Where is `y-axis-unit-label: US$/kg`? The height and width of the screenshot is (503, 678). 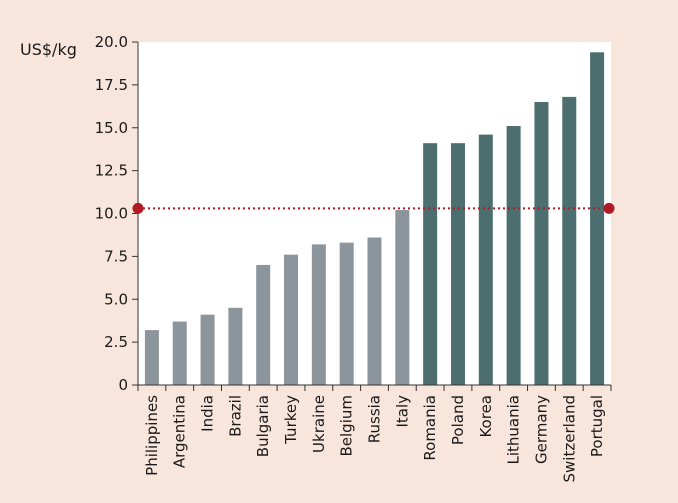 y-axis-unit-label: US$/kg is located at coordinates (48, 49).